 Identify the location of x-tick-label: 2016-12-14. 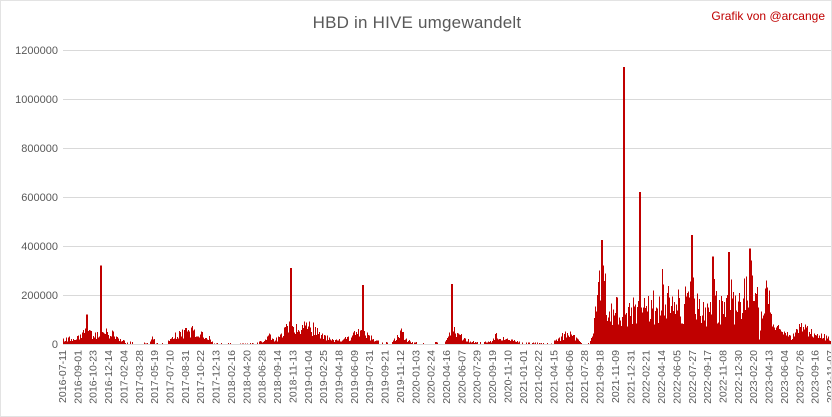
(109, 377).